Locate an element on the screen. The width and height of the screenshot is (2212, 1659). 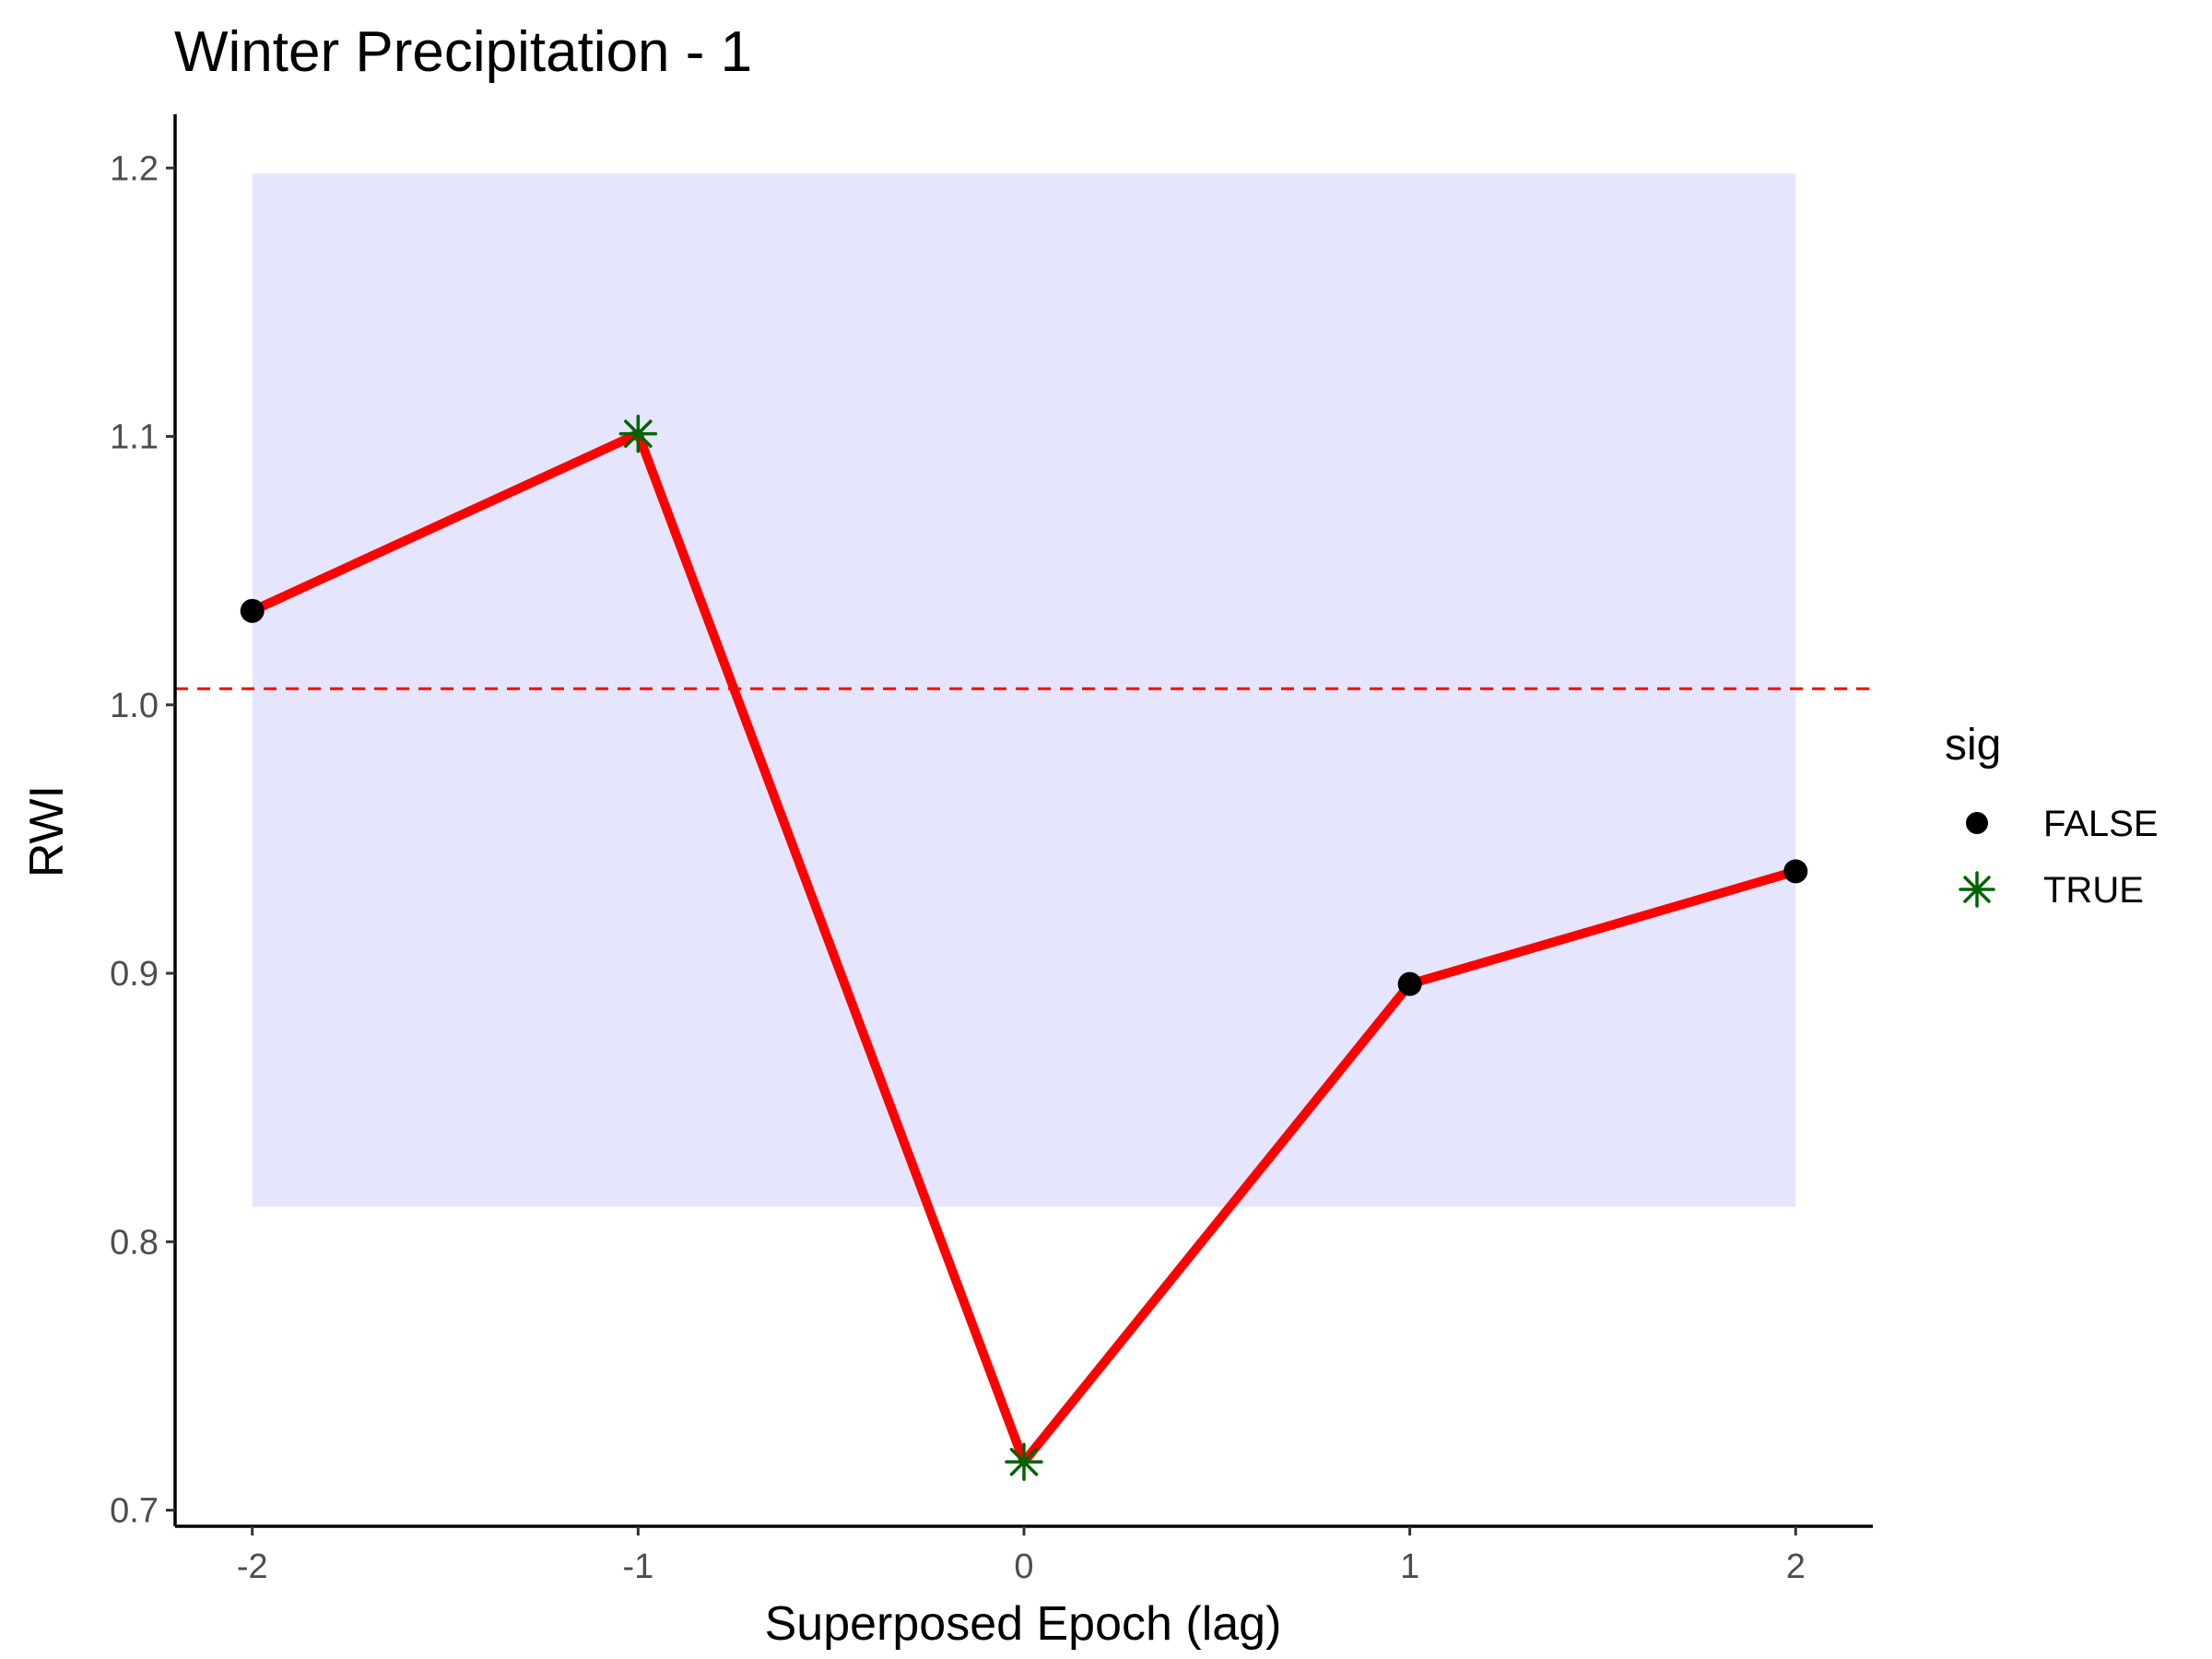
x-tick-label: -2 is located at coordinates (252, 1566).